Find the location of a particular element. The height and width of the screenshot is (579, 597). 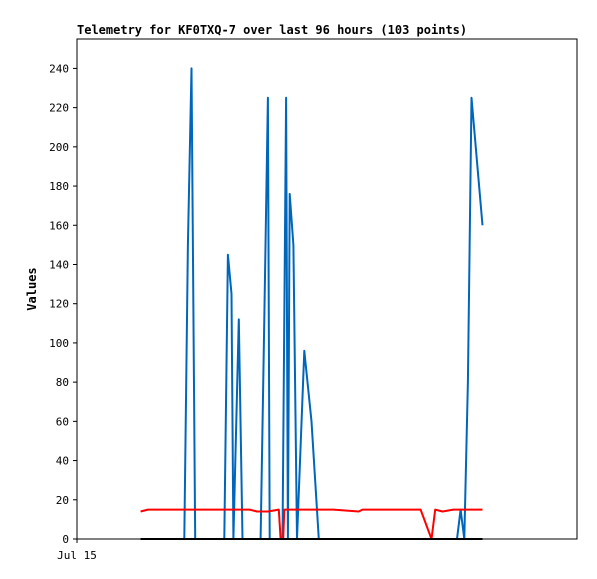

y-tick-label: 60 is located at coordinates (62, 421).